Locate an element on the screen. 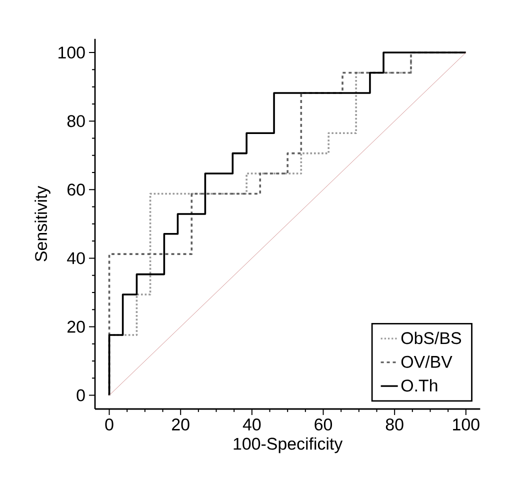 The image size is (524, 484). y-axis-title: Sensitivity is located at coordinates (42, 224).